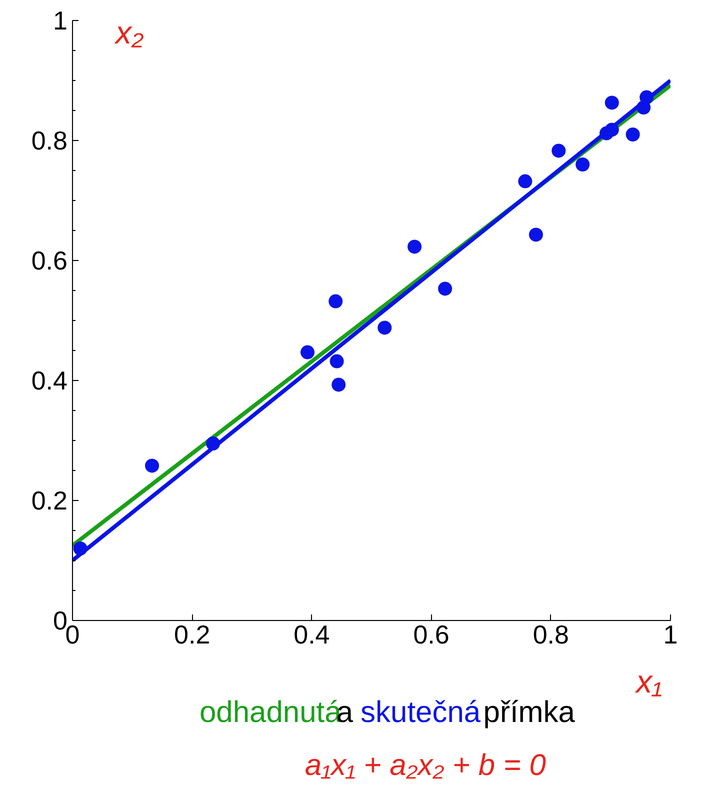 Image resolution: width=713 pixels, height=801 pixels. I want to click on y-tick-label: 1, so click(60, 21).